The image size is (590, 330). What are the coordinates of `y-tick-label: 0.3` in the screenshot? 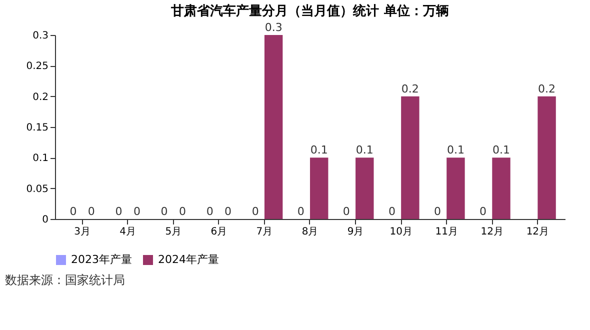 It's located at (40, 36).